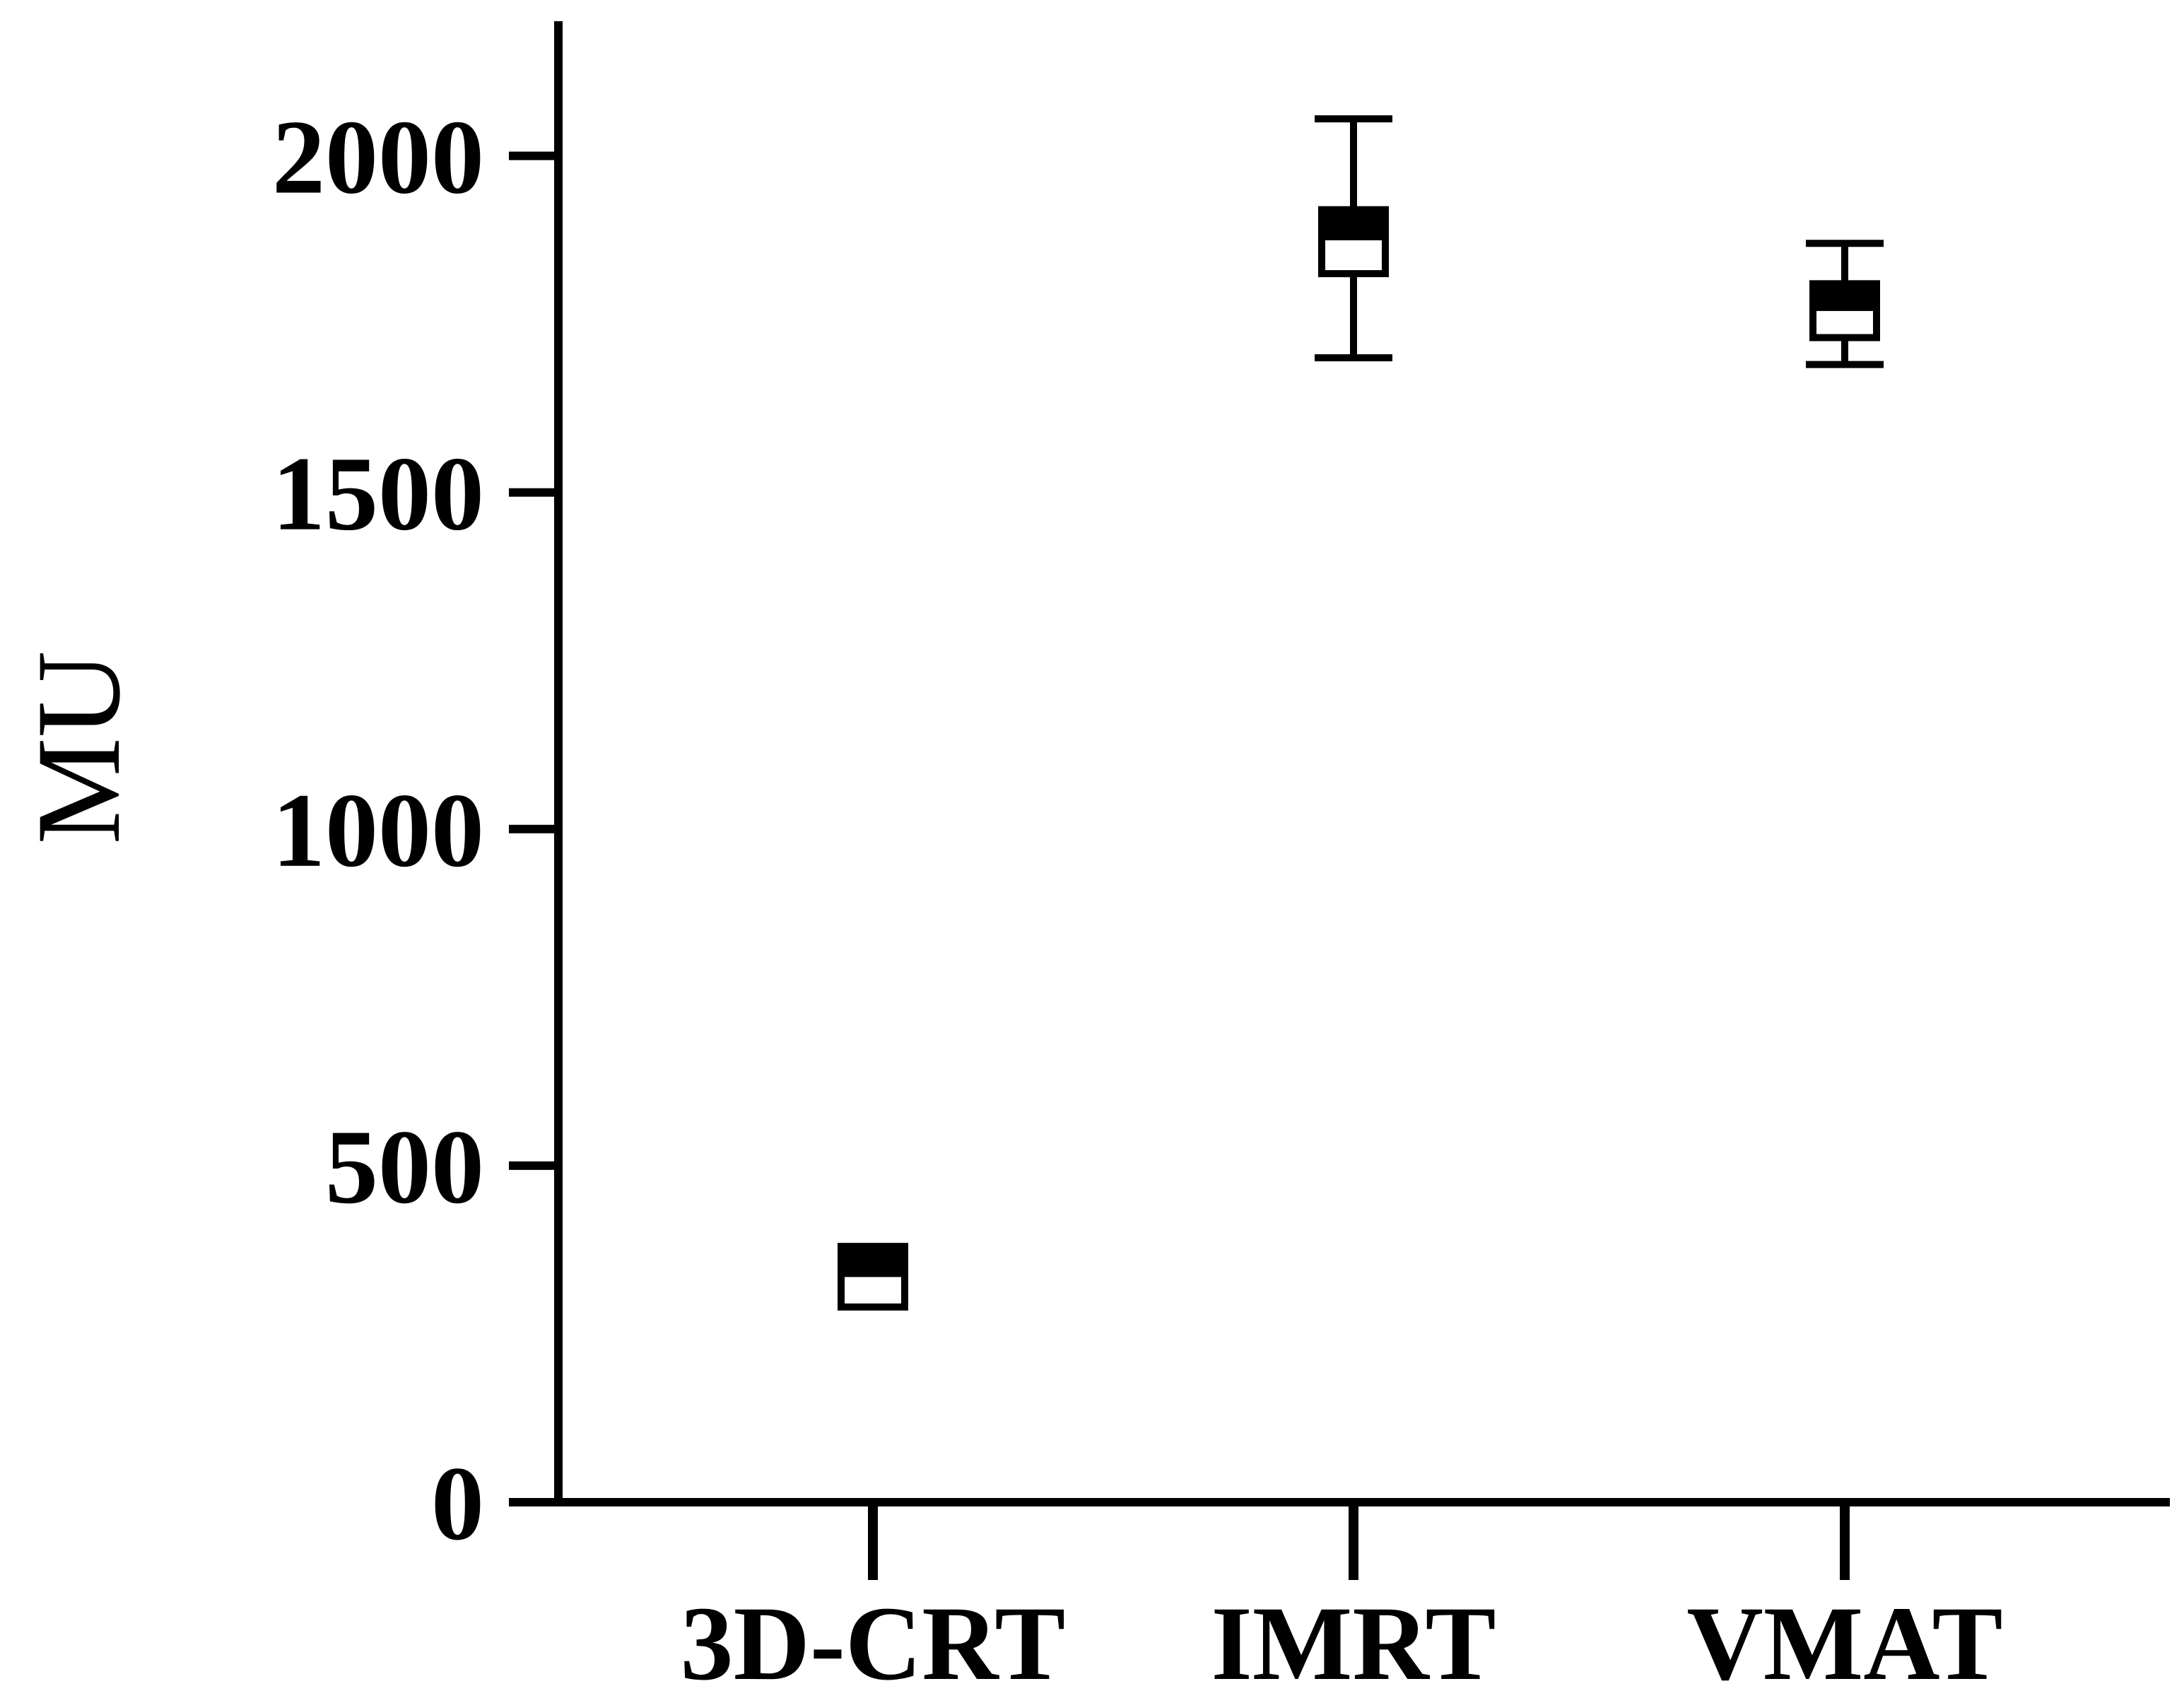  What do you see at coordinates (405, 1167) in the screenshot?
I see `y-tick-label-500: 500` at bounding box center [405, 1167].